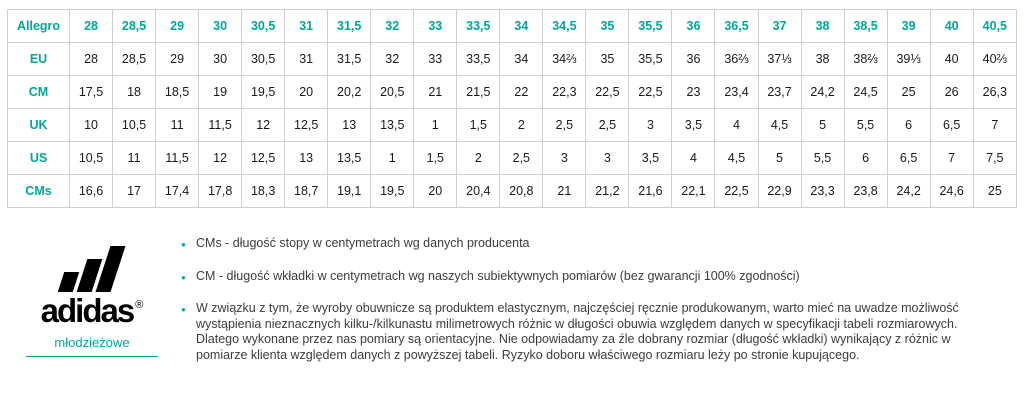 The height and width of the screenshot is (401, 1024). What do you see at coordinates (220, 191) in the screenshot?
I see `size-cell: 17,8` at bounding box center [220, 191].